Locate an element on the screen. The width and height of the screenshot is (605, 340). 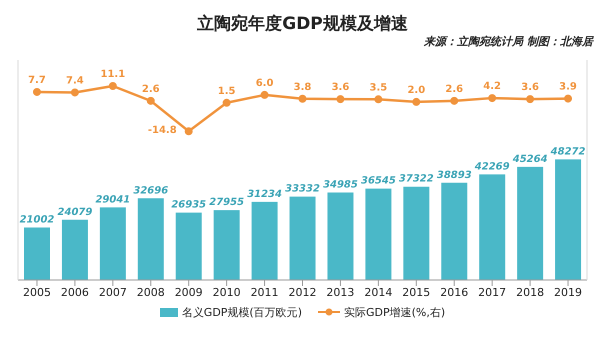
chart-title: 立陶宛年度GDP规模及增速 is located at coordinates (302, 23).